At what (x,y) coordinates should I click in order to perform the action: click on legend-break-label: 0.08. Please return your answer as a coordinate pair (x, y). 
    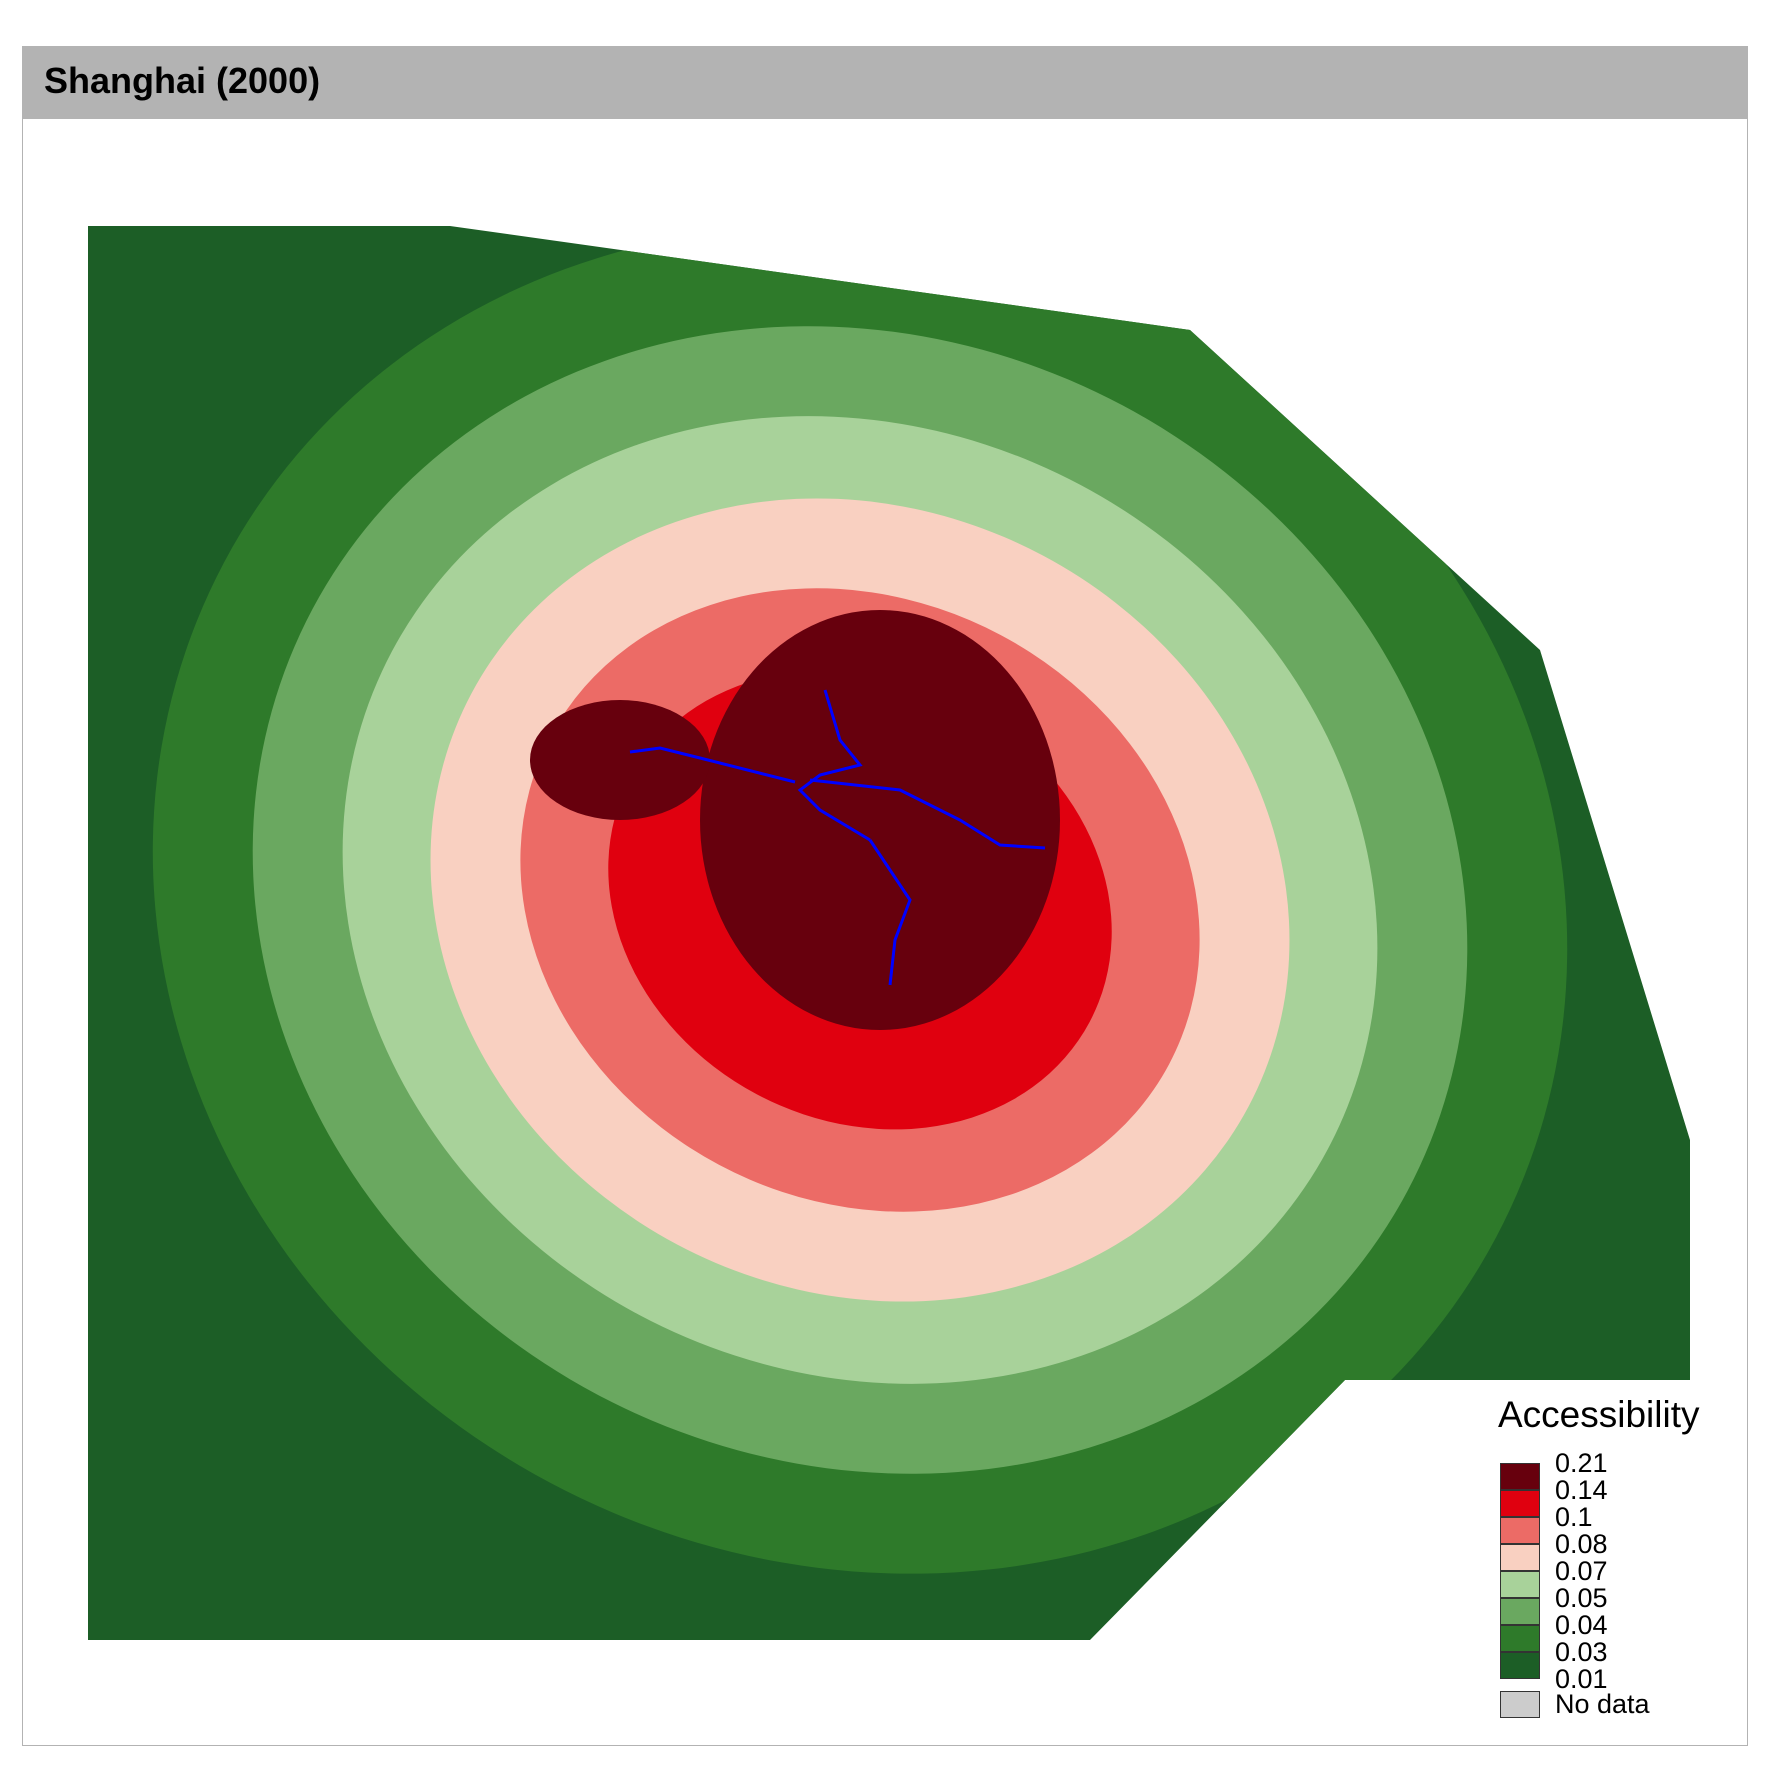
    Looking at the image, I should click on (1581, 1544).